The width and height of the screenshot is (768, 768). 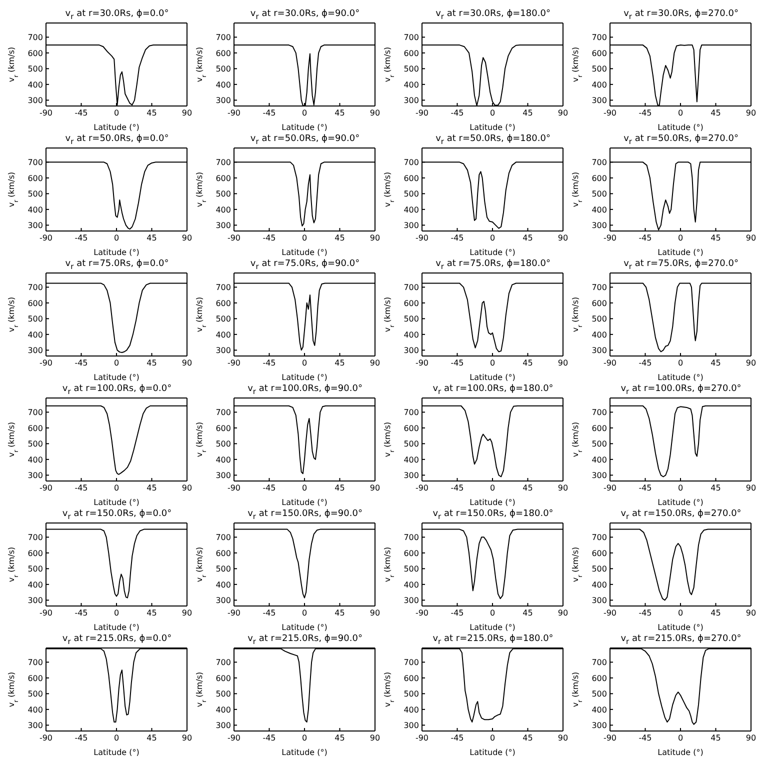 What do you see at coordinates (117, 264) in the screenshot?
I see `chart-title: v$_{r}$ at r=75.0Rs, ϕ=0.0°` at bounding box center [117, 264].